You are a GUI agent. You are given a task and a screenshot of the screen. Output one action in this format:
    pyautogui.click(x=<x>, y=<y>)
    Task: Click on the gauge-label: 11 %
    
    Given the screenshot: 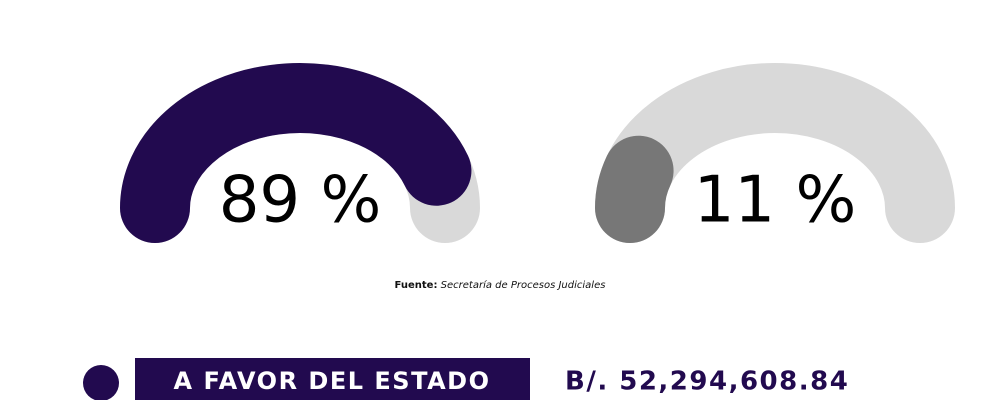 What is the action you would take?
    pyautogui.click(x=775, y=201)
    